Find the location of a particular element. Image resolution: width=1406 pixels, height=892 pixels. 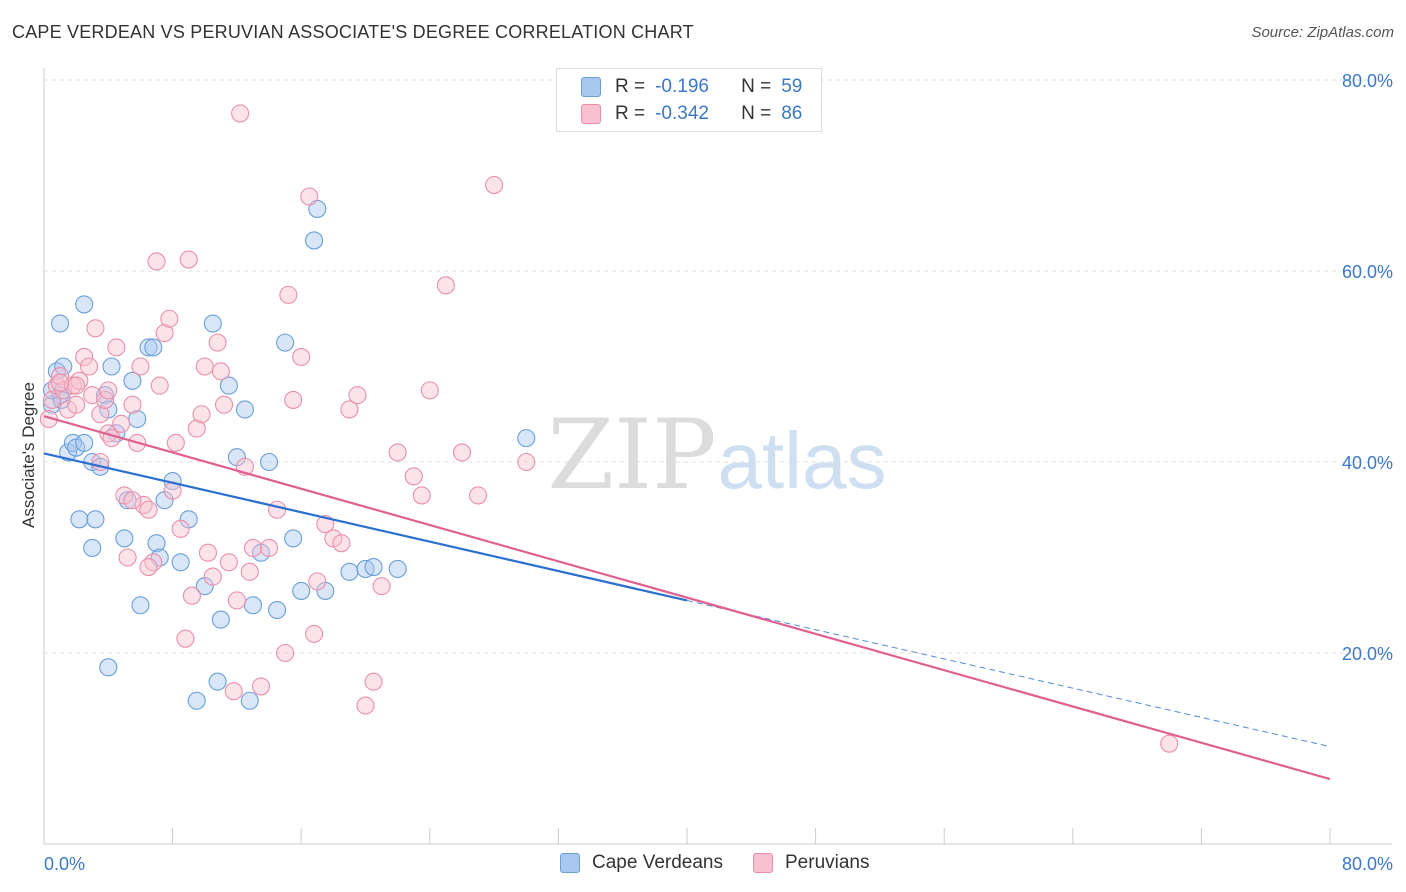

legend-row-peruvians: R = -0.342 N = 86 is located at coordinates (691, 114).